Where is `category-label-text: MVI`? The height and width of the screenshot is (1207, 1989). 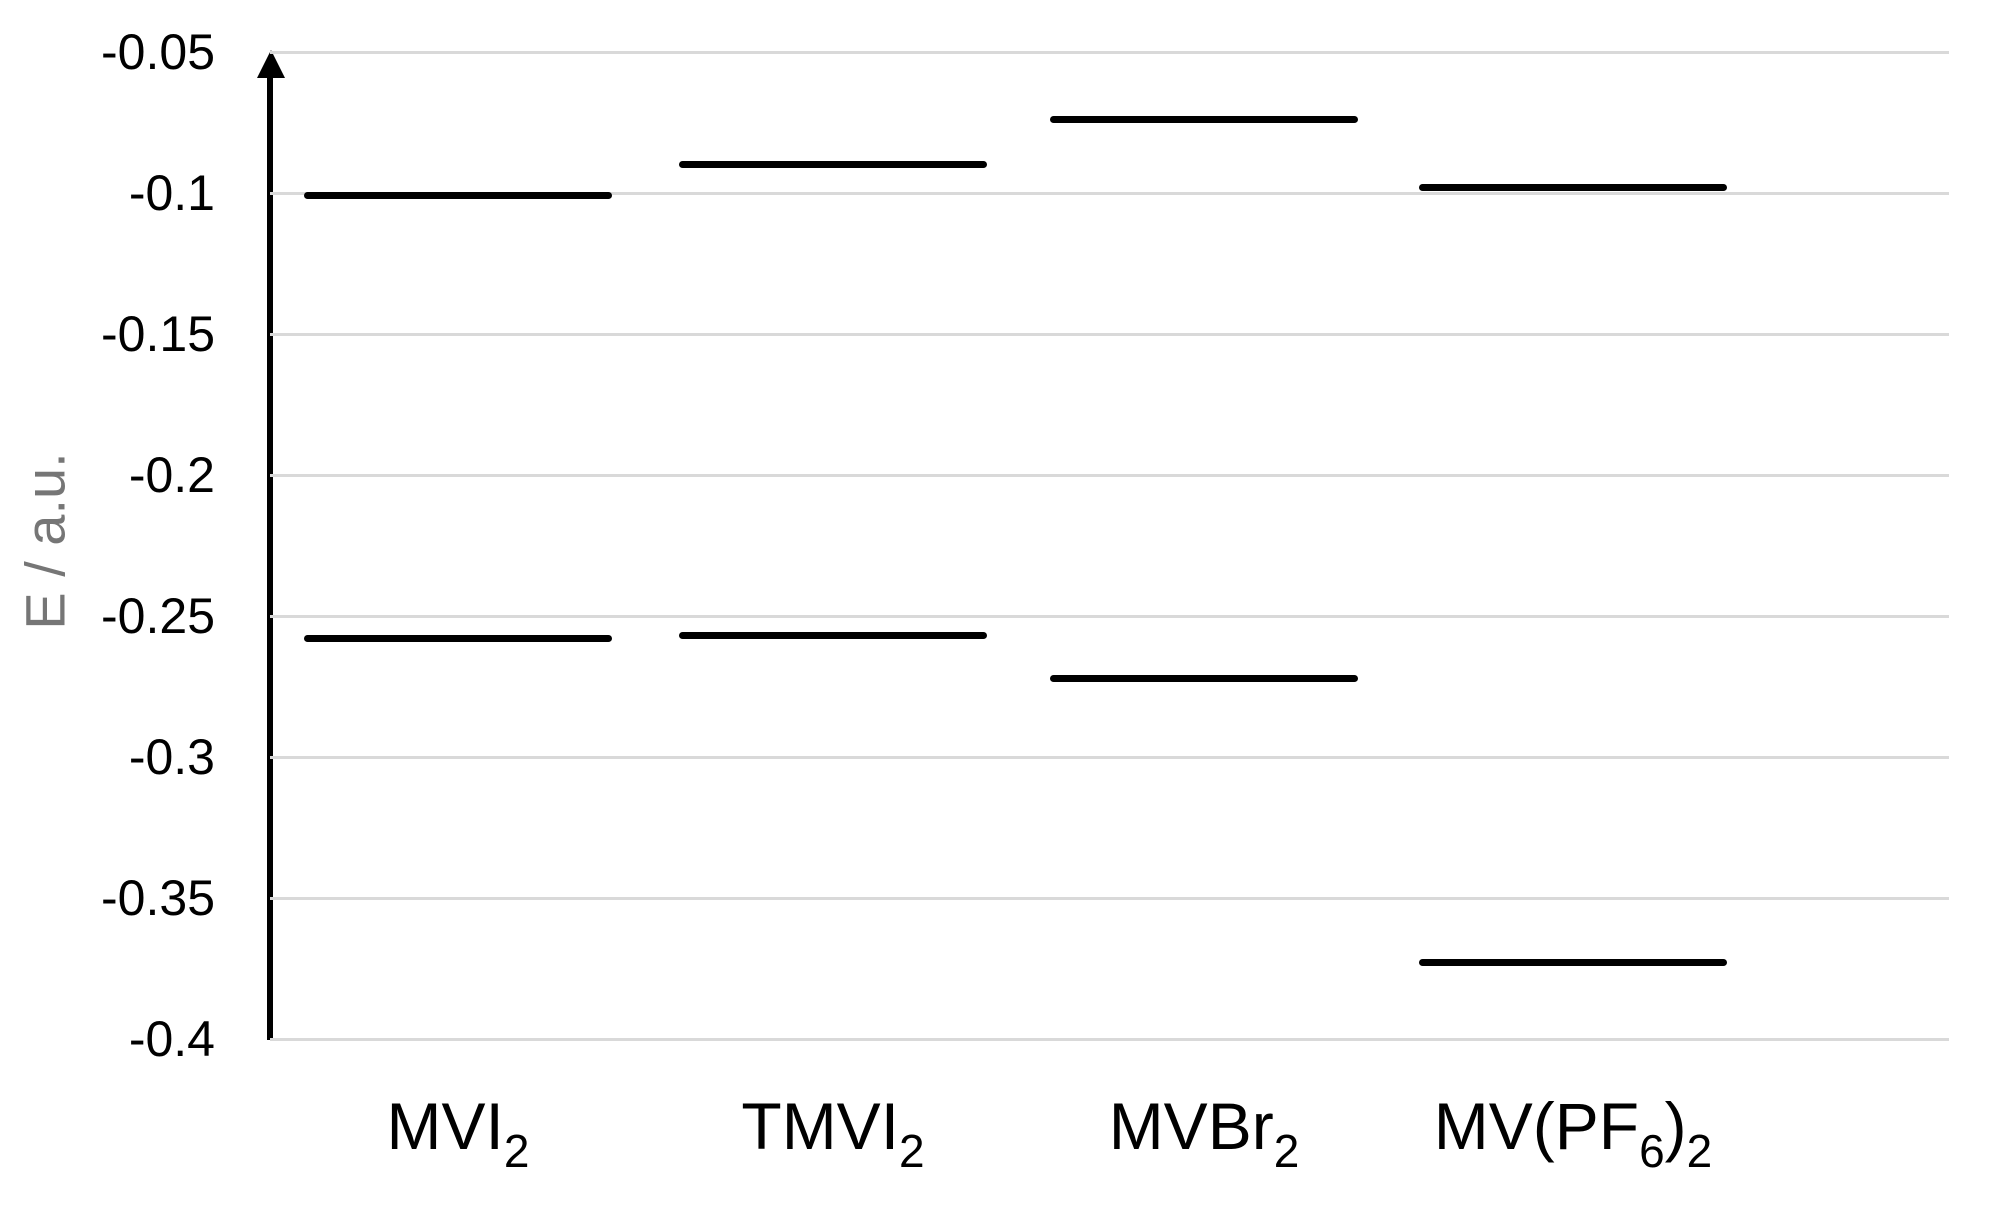
category-label-text: MVI is located at coordinates (445, 1126).